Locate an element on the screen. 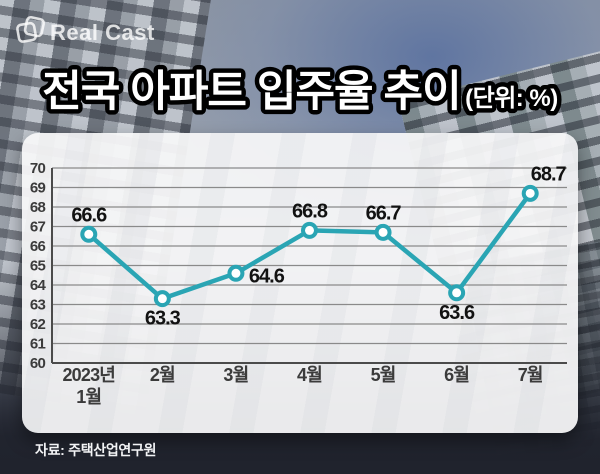 The image size is (600, 474). svg-text: 전국 아파트 입주율 추이 (단위: %) is located at coordinates (300, 92).